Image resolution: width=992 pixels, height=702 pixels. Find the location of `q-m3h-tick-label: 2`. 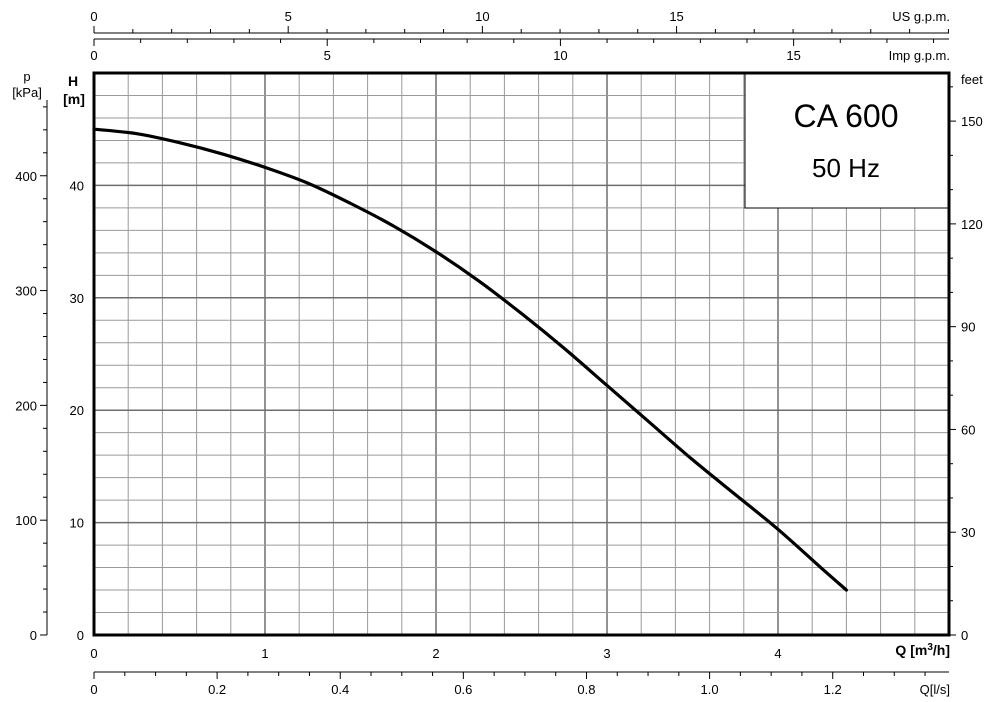

q-m3h-tick-label: 2 is located at coordinates (435, 653).